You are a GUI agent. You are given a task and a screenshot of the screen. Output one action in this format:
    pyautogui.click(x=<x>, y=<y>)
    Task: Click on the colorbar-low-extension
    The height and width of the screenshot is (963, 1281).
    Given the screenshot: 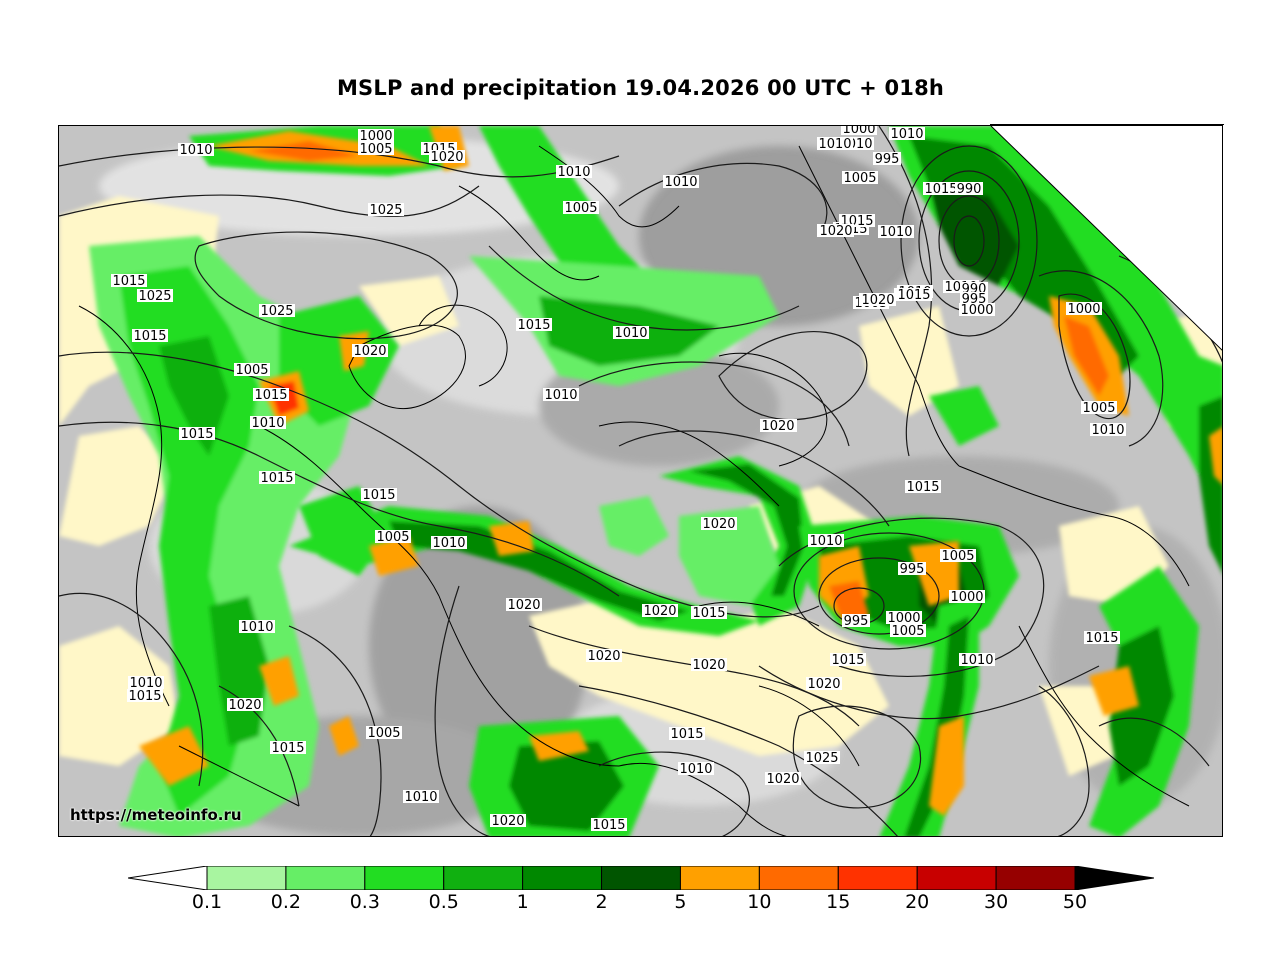 What is the action you would take?
    pyautogui.click(x=167, y=878)
    